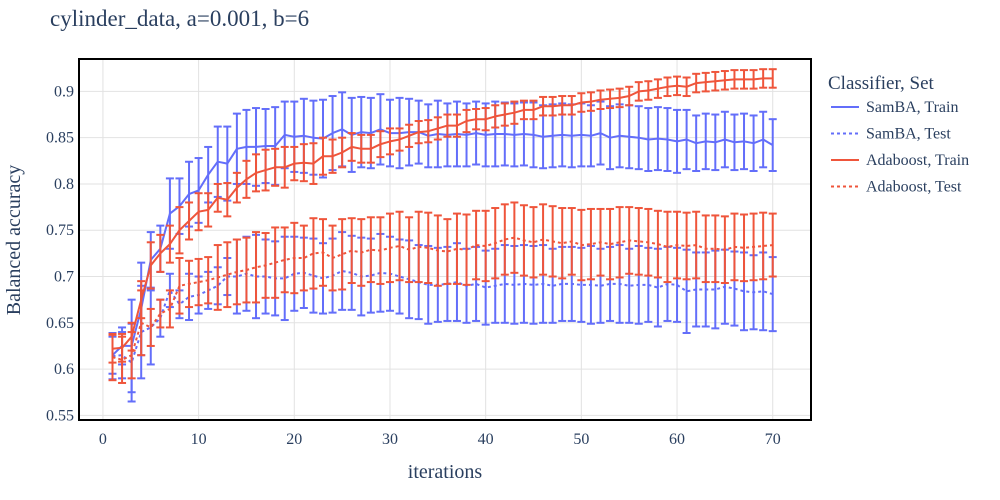 The height and width of the screenshot is (500, 1000). I want to click on legend-item: Adaboost, Test, so click(896, 187).